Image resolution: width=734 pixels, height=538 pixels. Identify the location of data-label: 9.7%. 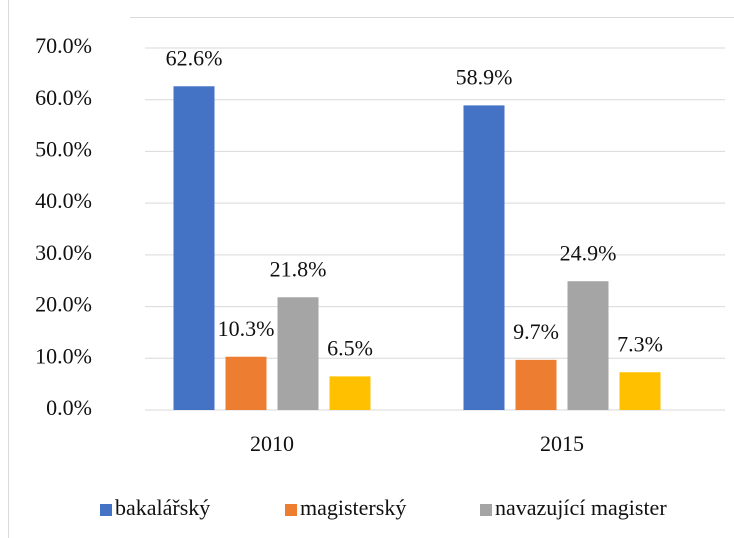
(536, 331).